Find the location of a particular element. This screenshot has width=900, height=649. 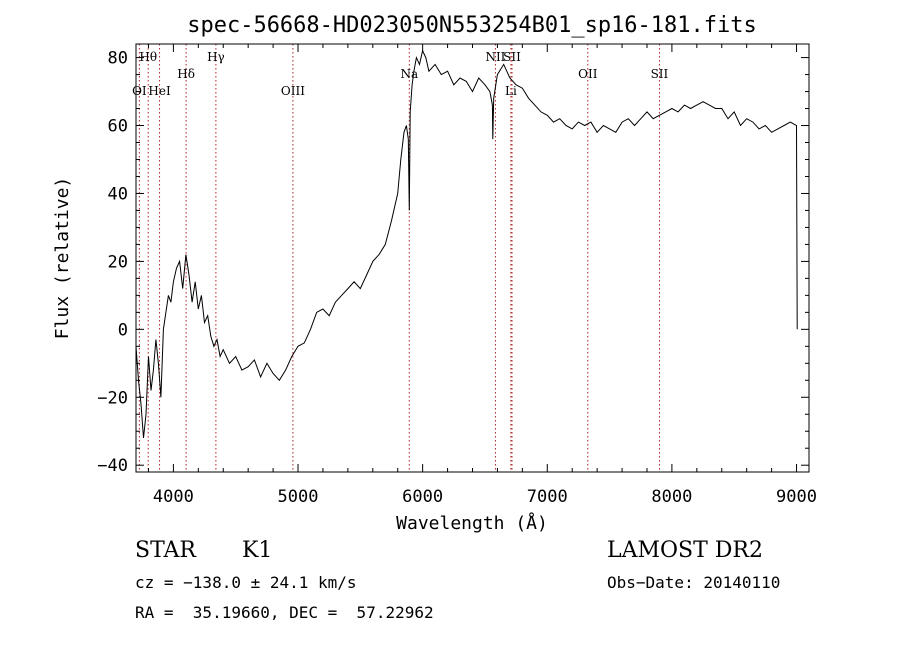

y-tick-label: −20 is located at coordinates (112, 398).